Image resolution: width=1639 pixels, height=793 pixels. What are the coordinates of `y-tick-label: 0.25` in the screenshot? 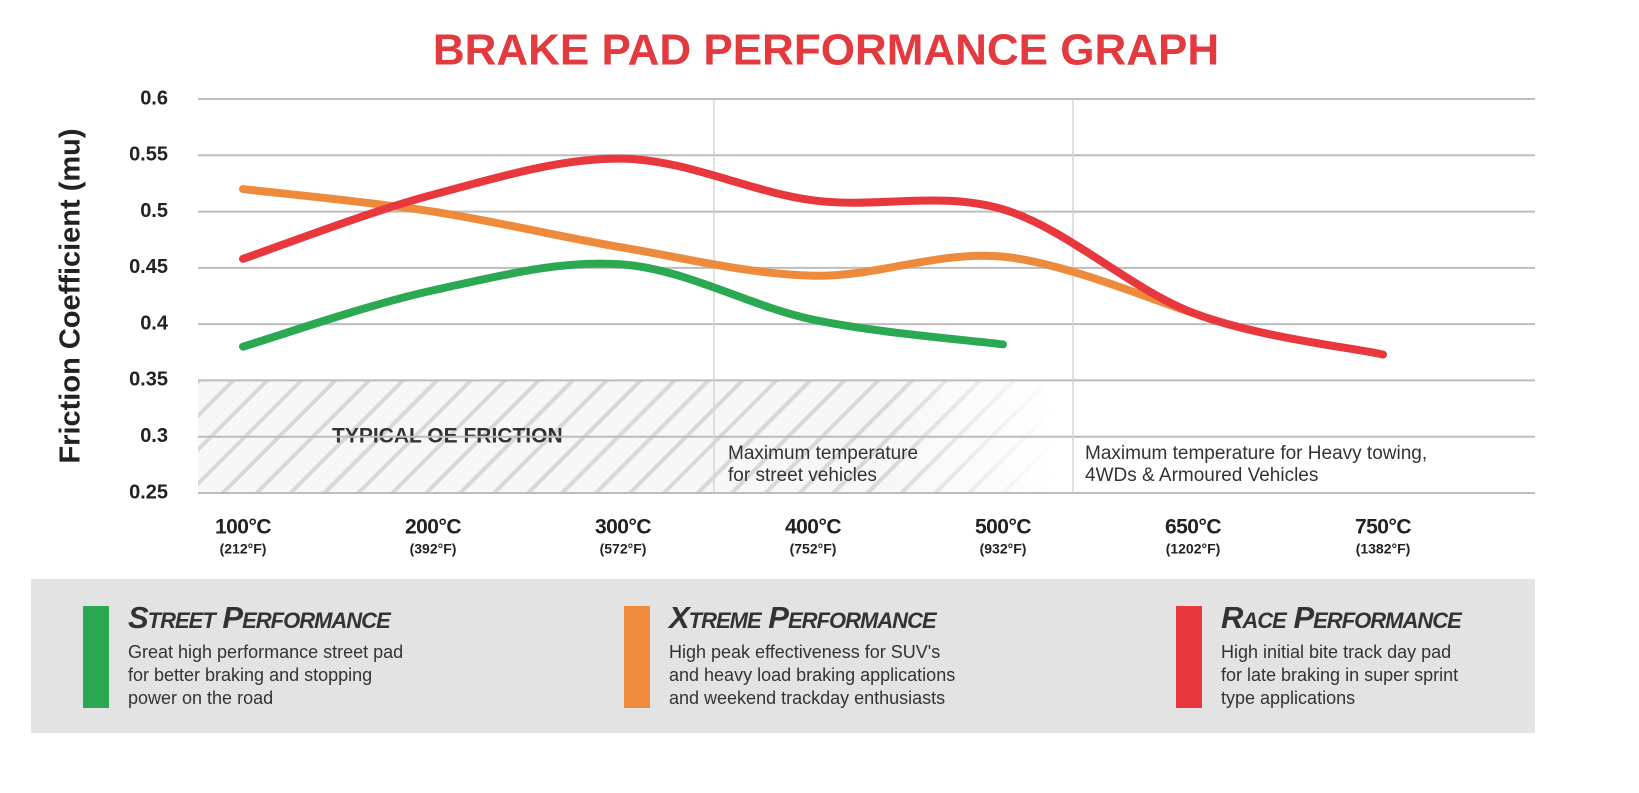 It's located at (148, 492).